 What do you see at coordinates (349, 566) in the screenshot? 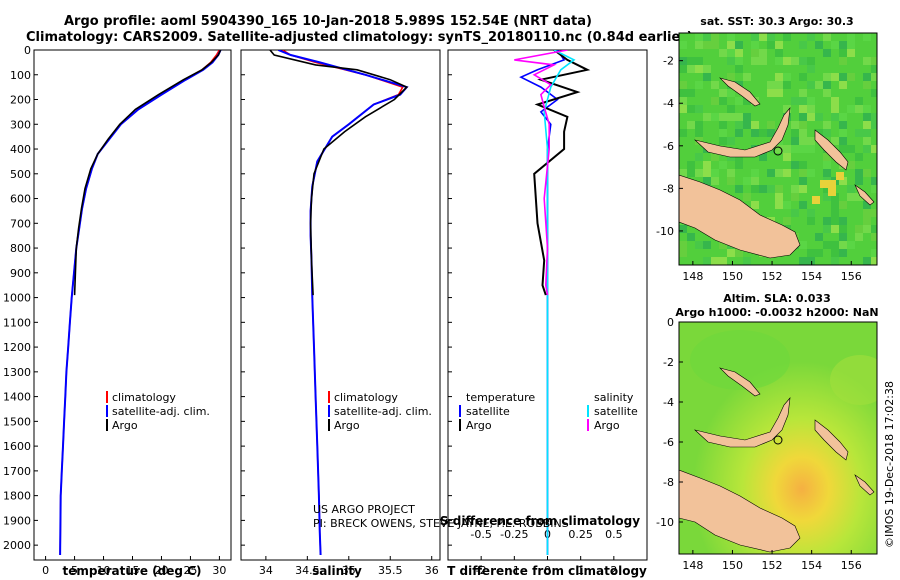
I see `salinity-x-axis: 34 34.5 35 35.5 36` at bounding box center [349, 566].